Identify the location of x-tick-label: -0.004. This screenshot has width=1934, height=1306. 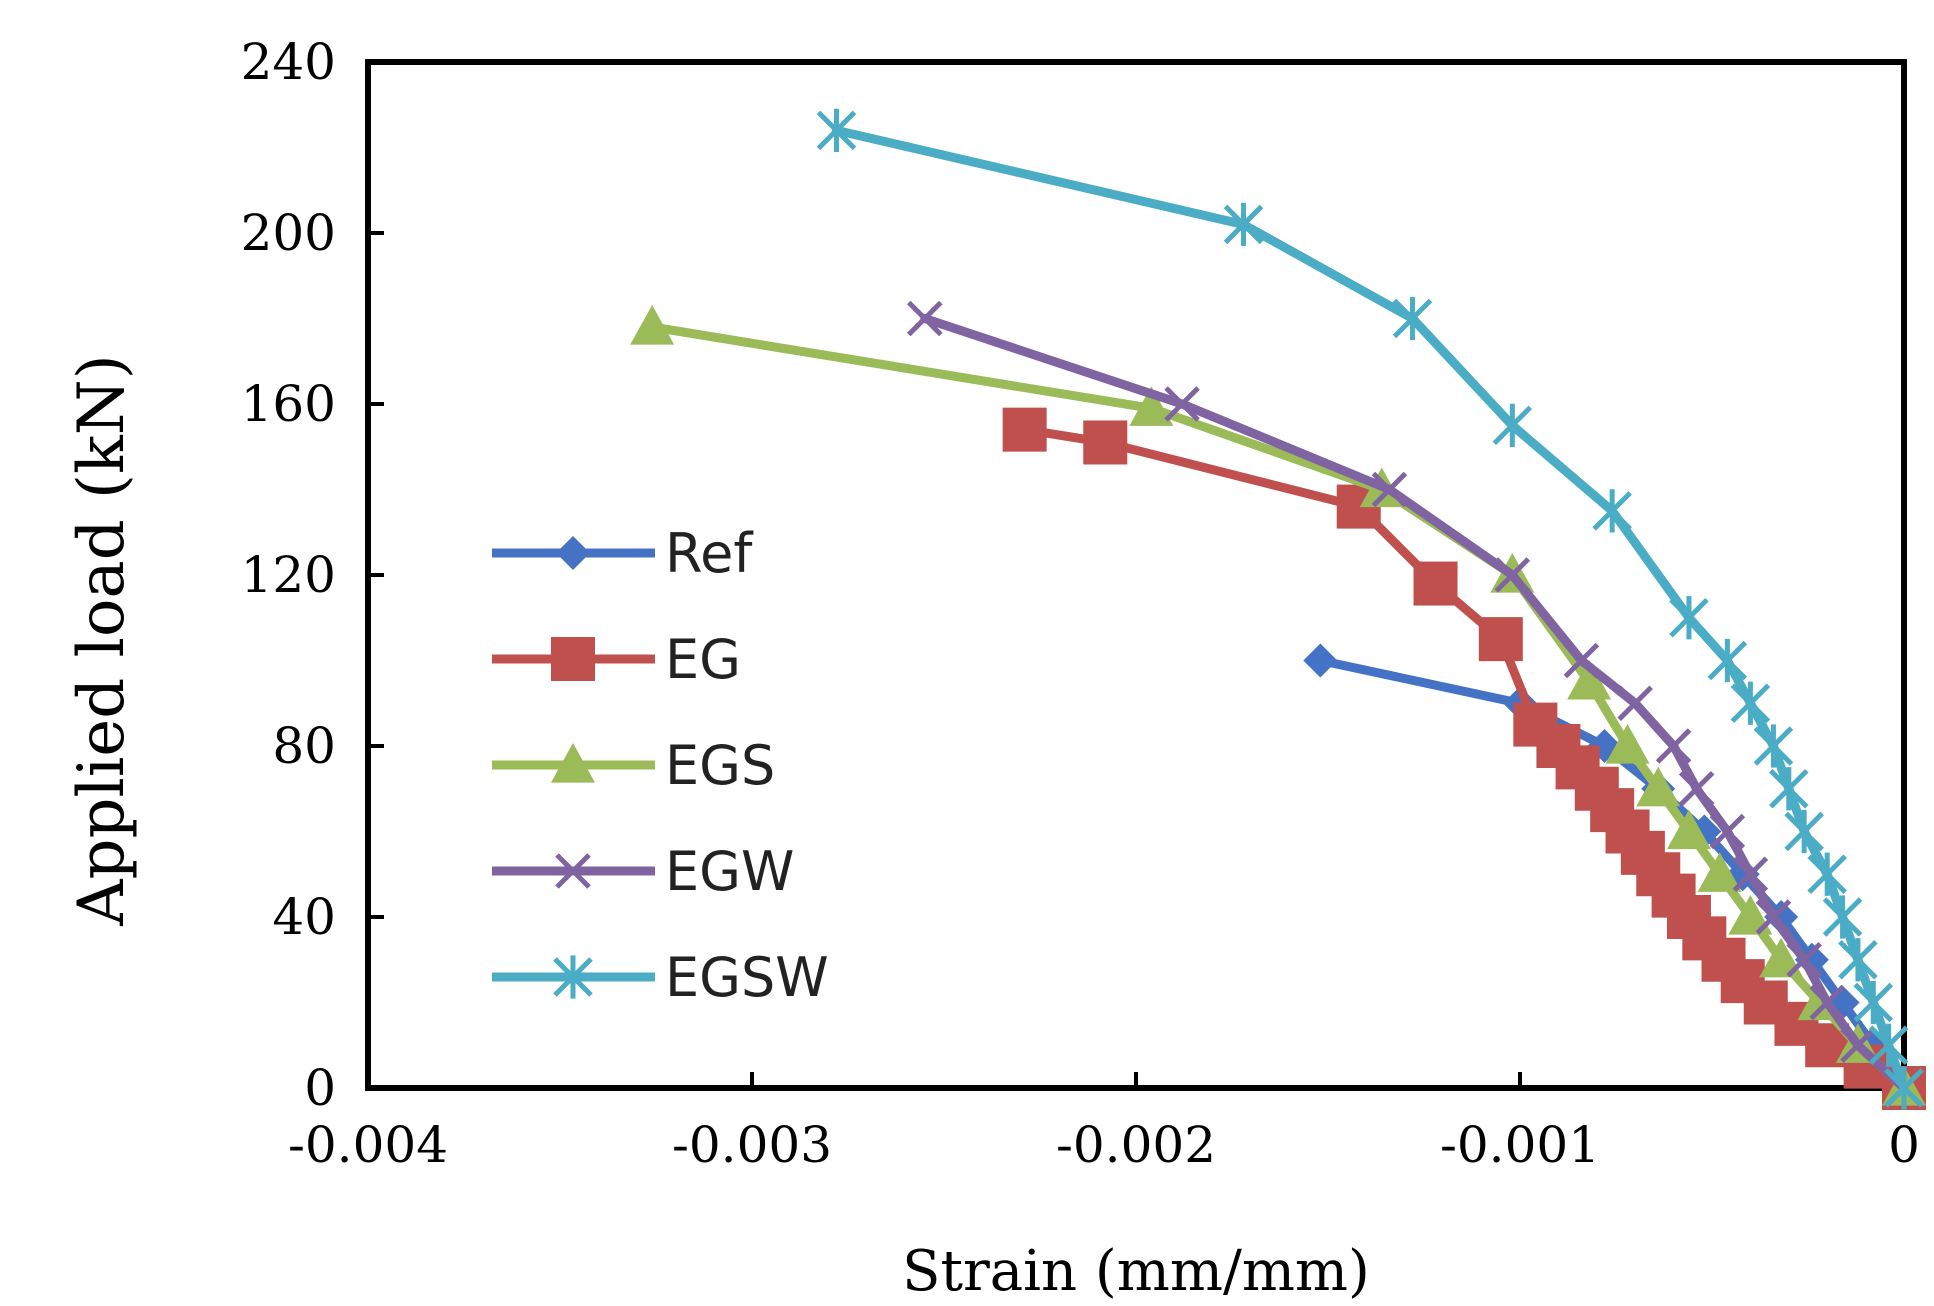
(368, 1145).